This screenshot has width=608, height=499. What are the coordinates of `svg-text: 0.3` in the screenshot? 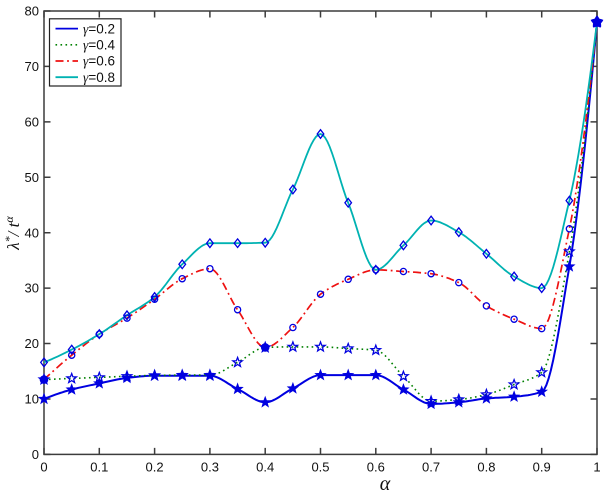 It's located at (210, 467).